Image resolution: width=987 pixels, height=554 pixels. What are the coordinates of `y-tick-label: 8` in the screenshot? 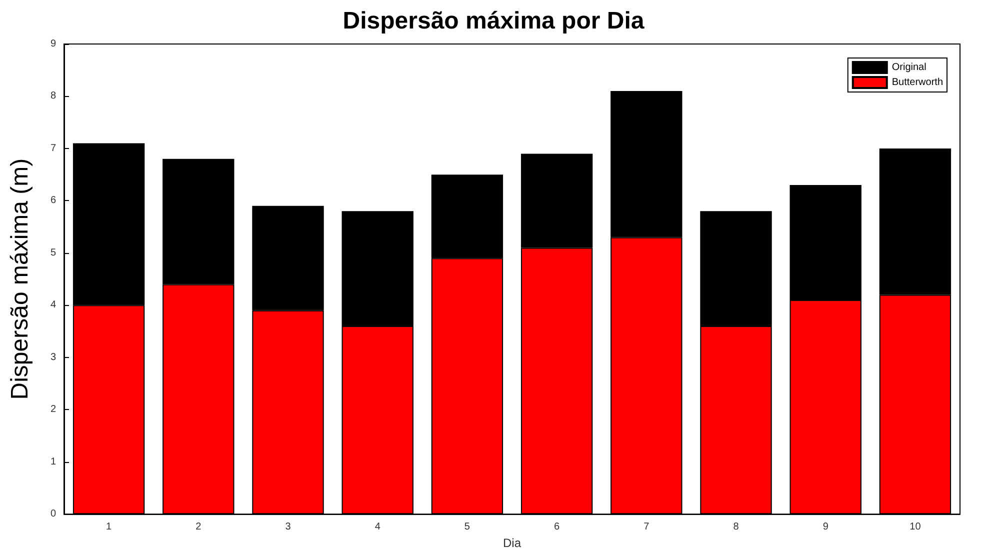 It's located at (53, 96).